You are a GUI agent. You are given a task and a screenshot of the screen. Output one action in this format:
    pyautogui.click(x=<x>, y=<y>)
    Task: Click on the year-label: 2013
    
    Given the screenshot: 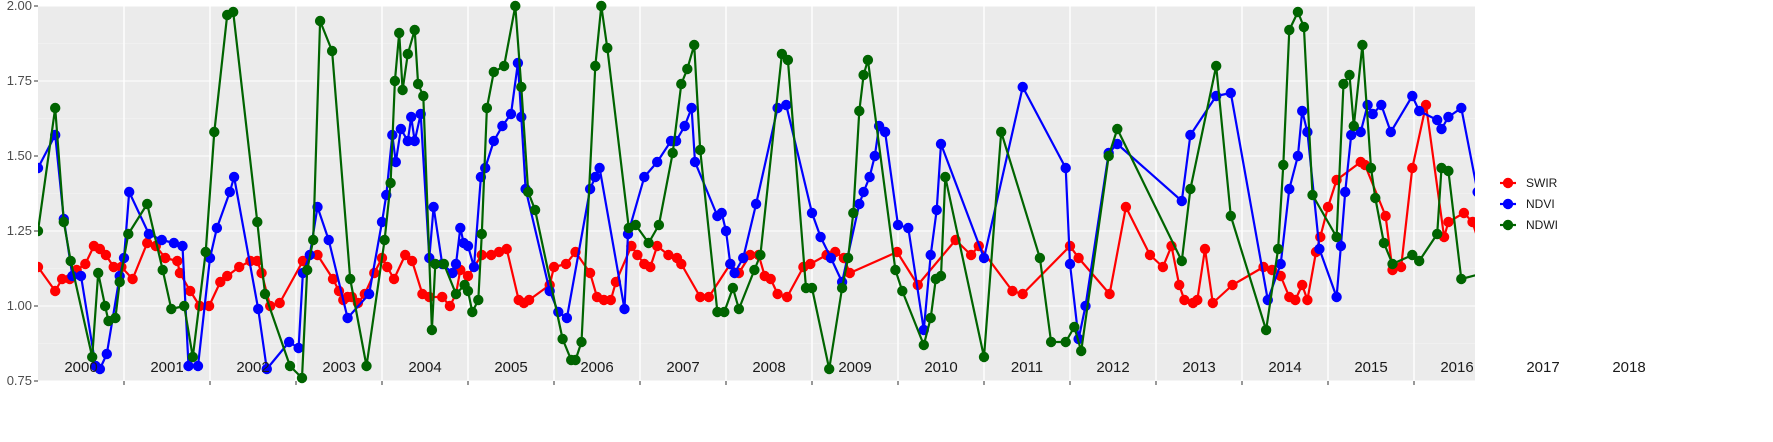 What is the action you would take?
    pyautogui.click(x=1198, y=367)
    